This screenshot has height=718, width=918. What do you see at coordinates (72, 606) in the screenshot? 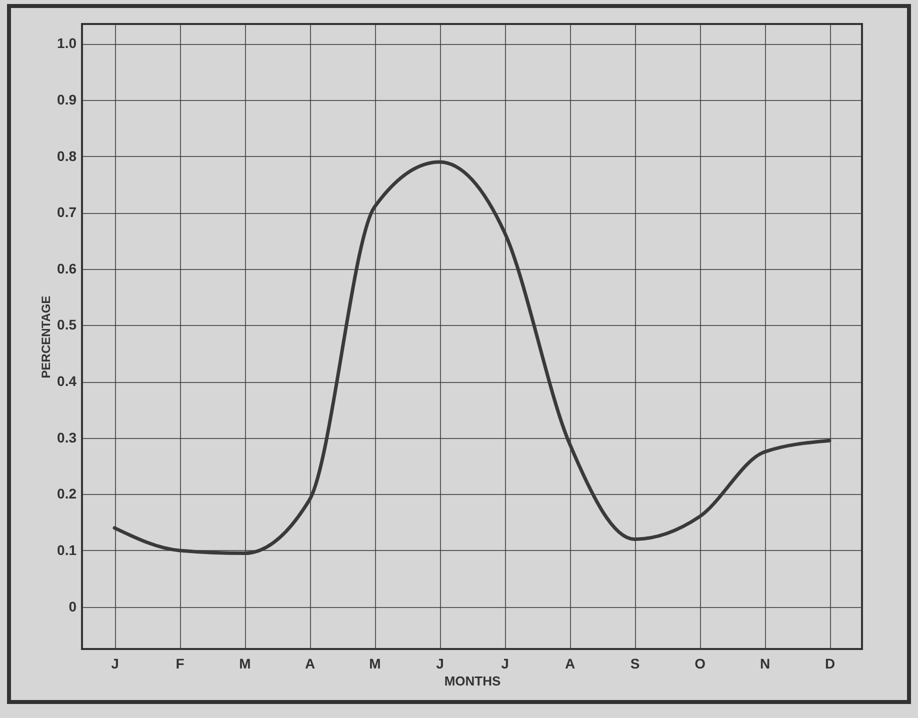
I see `y-tick-label: 0` at bounding box center [72, 606].